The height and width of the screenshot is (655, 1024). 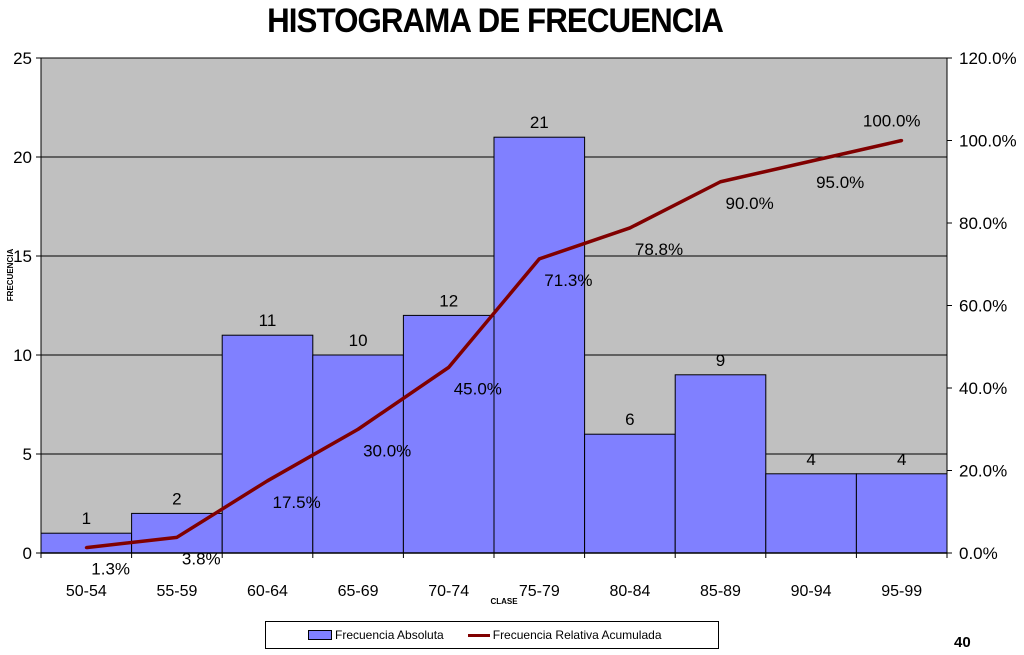 What do you see at coordinates (577, 635) in the screenshot?
I see `legend-label-line: Frecuencia Relativa Acumulada` at bounding box center [577, 635].